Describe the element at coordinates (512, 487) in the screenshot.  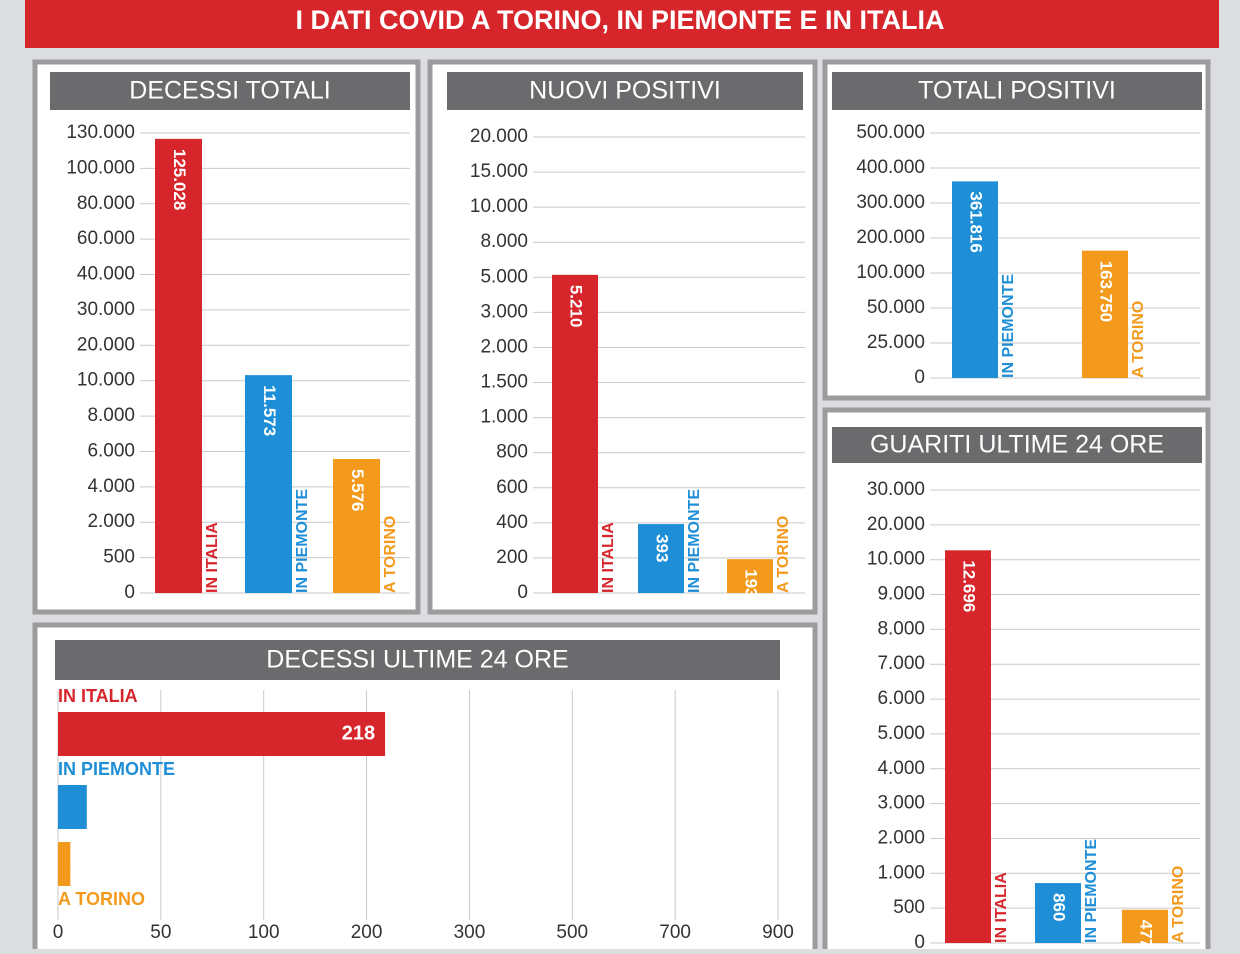
I see `y-tick-label: 600` at that location.